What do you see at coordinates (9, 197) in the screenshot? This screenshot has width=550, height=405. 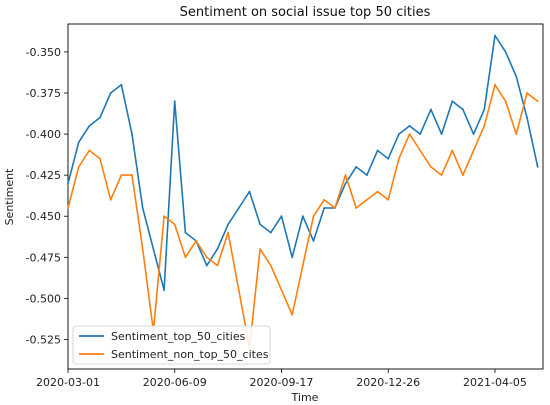 I see `y-axis-label: Sentiment` at bounding box center [9, 197].